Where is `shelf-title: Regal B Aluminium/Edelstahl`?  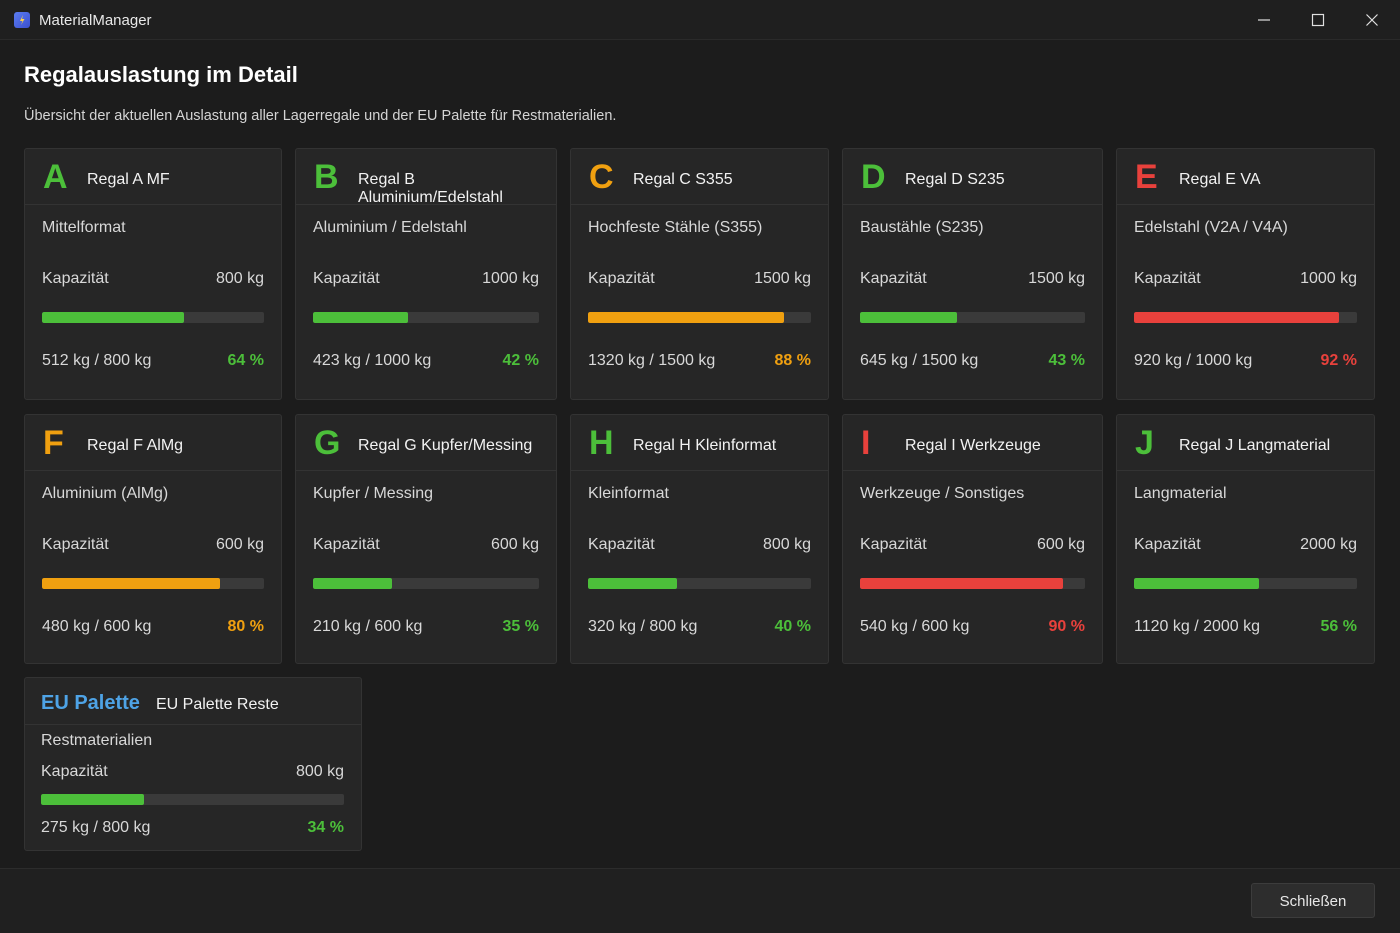 shelf-title: Regal B Aluminium/Edelstahl is located at coordinates (430, 188).